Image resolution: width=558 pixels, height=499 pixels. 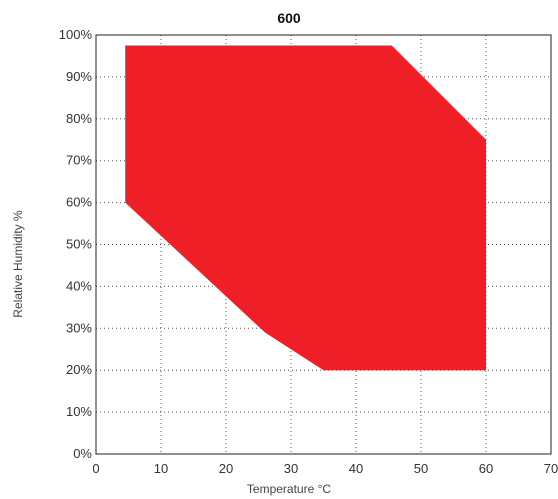 What do you see at coordinates (291, 468) in the screenshot?
I see `x-tick-label: 30` at bounding box center [291, 468].